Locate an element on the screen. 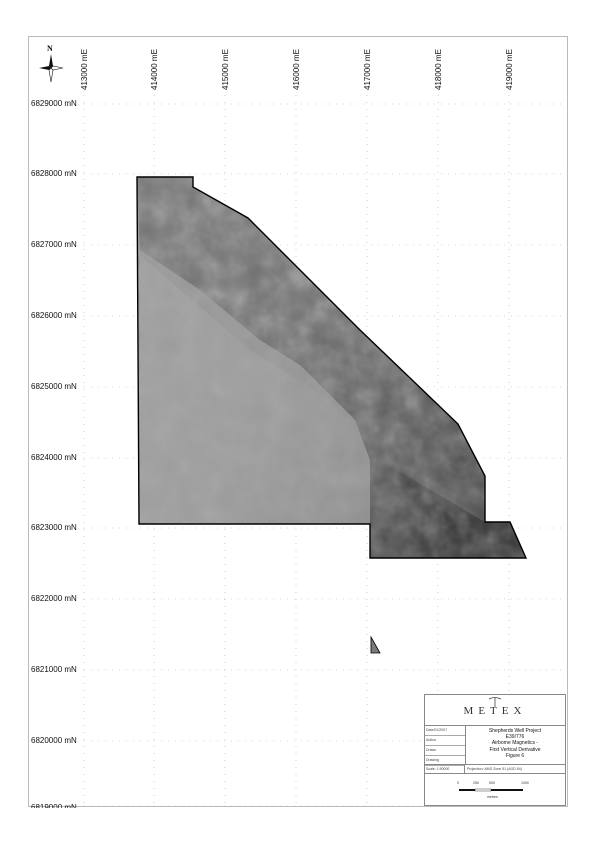 Image resolution: width=596 pixels, height=842 pixels. title-block-field: Drawn is located at coordinates (445, 751).